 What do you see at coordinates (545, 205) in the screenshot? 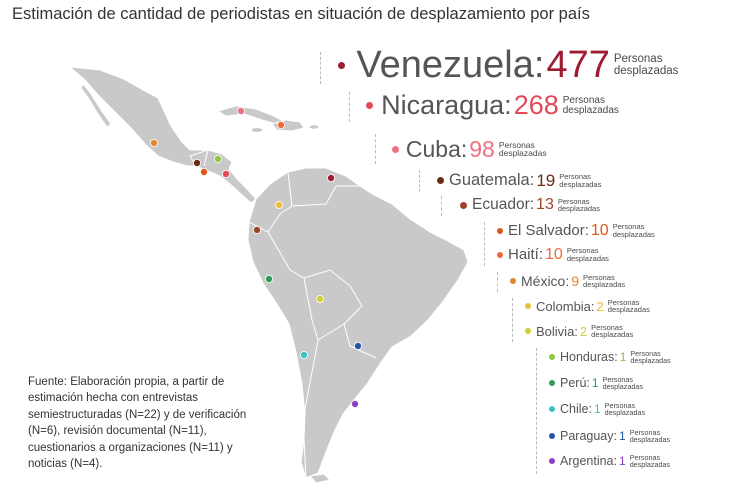
I see `legend-count: 13` at bounding box center [545, 205].